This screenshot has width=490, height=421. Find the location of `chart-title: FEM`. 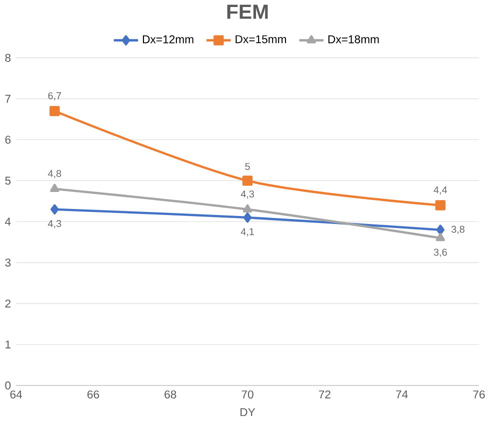

chart-title: FEM is located at coordinates (247, 11).